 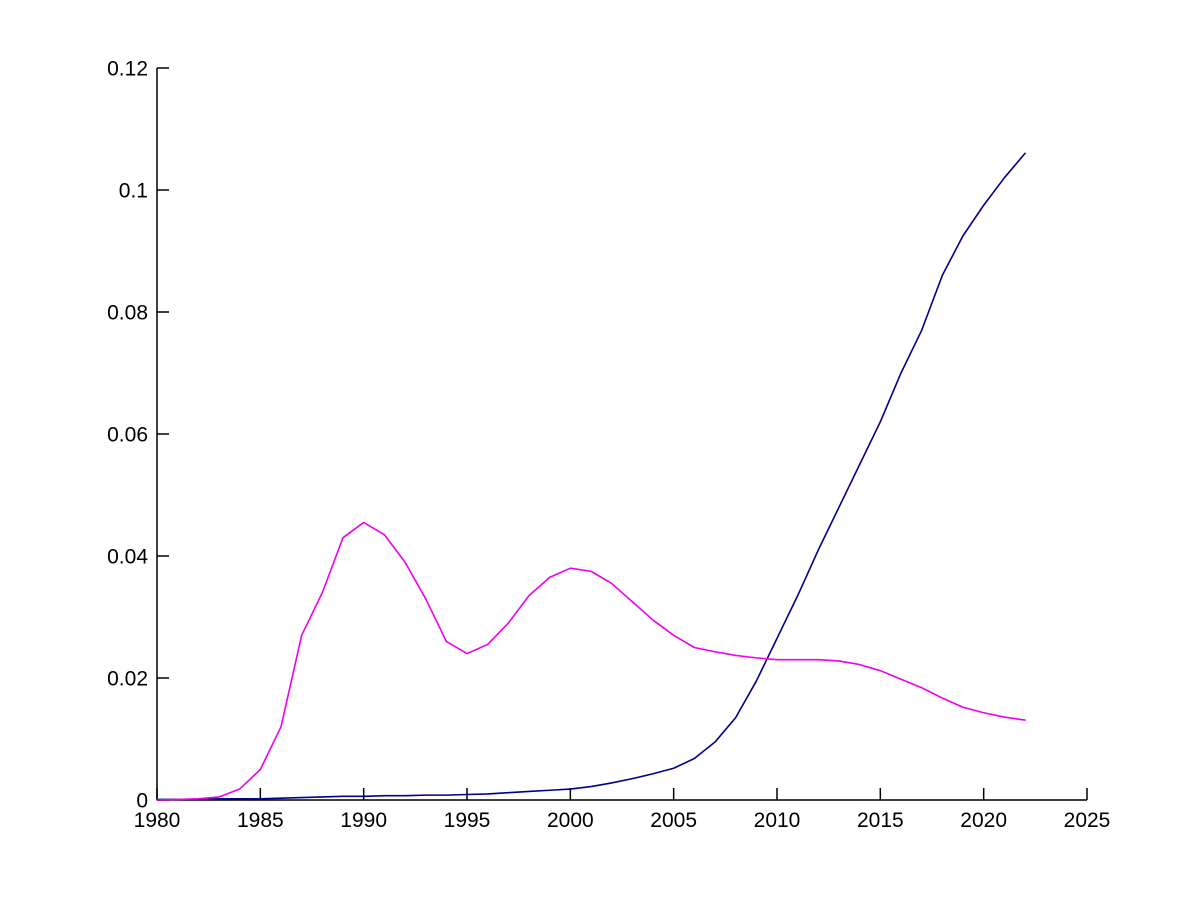 I want to click on x-tick-label: 2015, so click(x=880, y=820).